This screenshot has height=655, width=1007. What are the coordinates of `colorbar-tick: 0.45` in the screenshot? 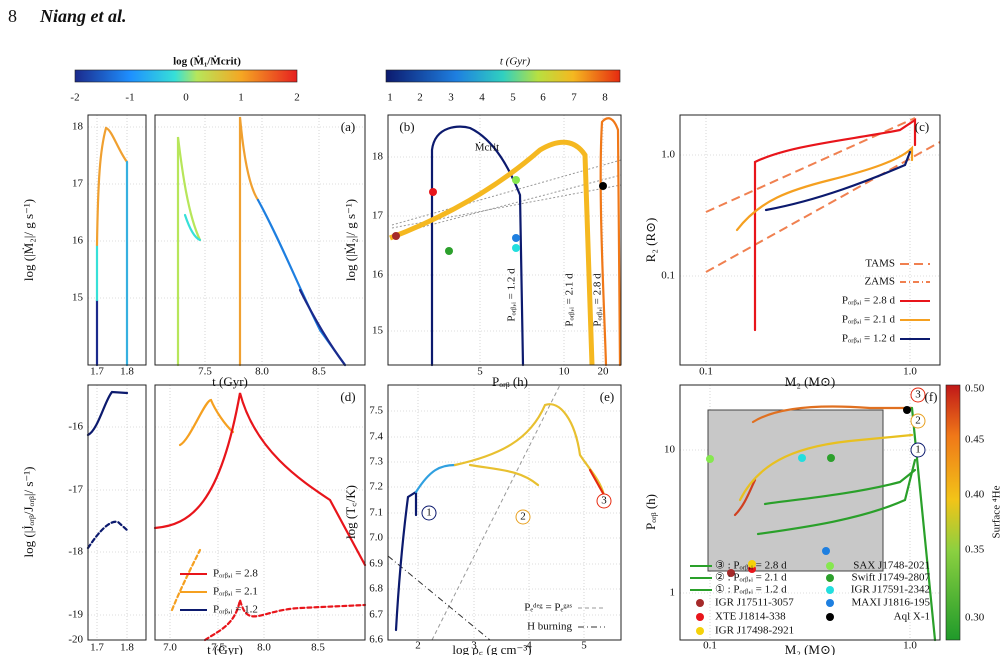 It's located at (975, 440).